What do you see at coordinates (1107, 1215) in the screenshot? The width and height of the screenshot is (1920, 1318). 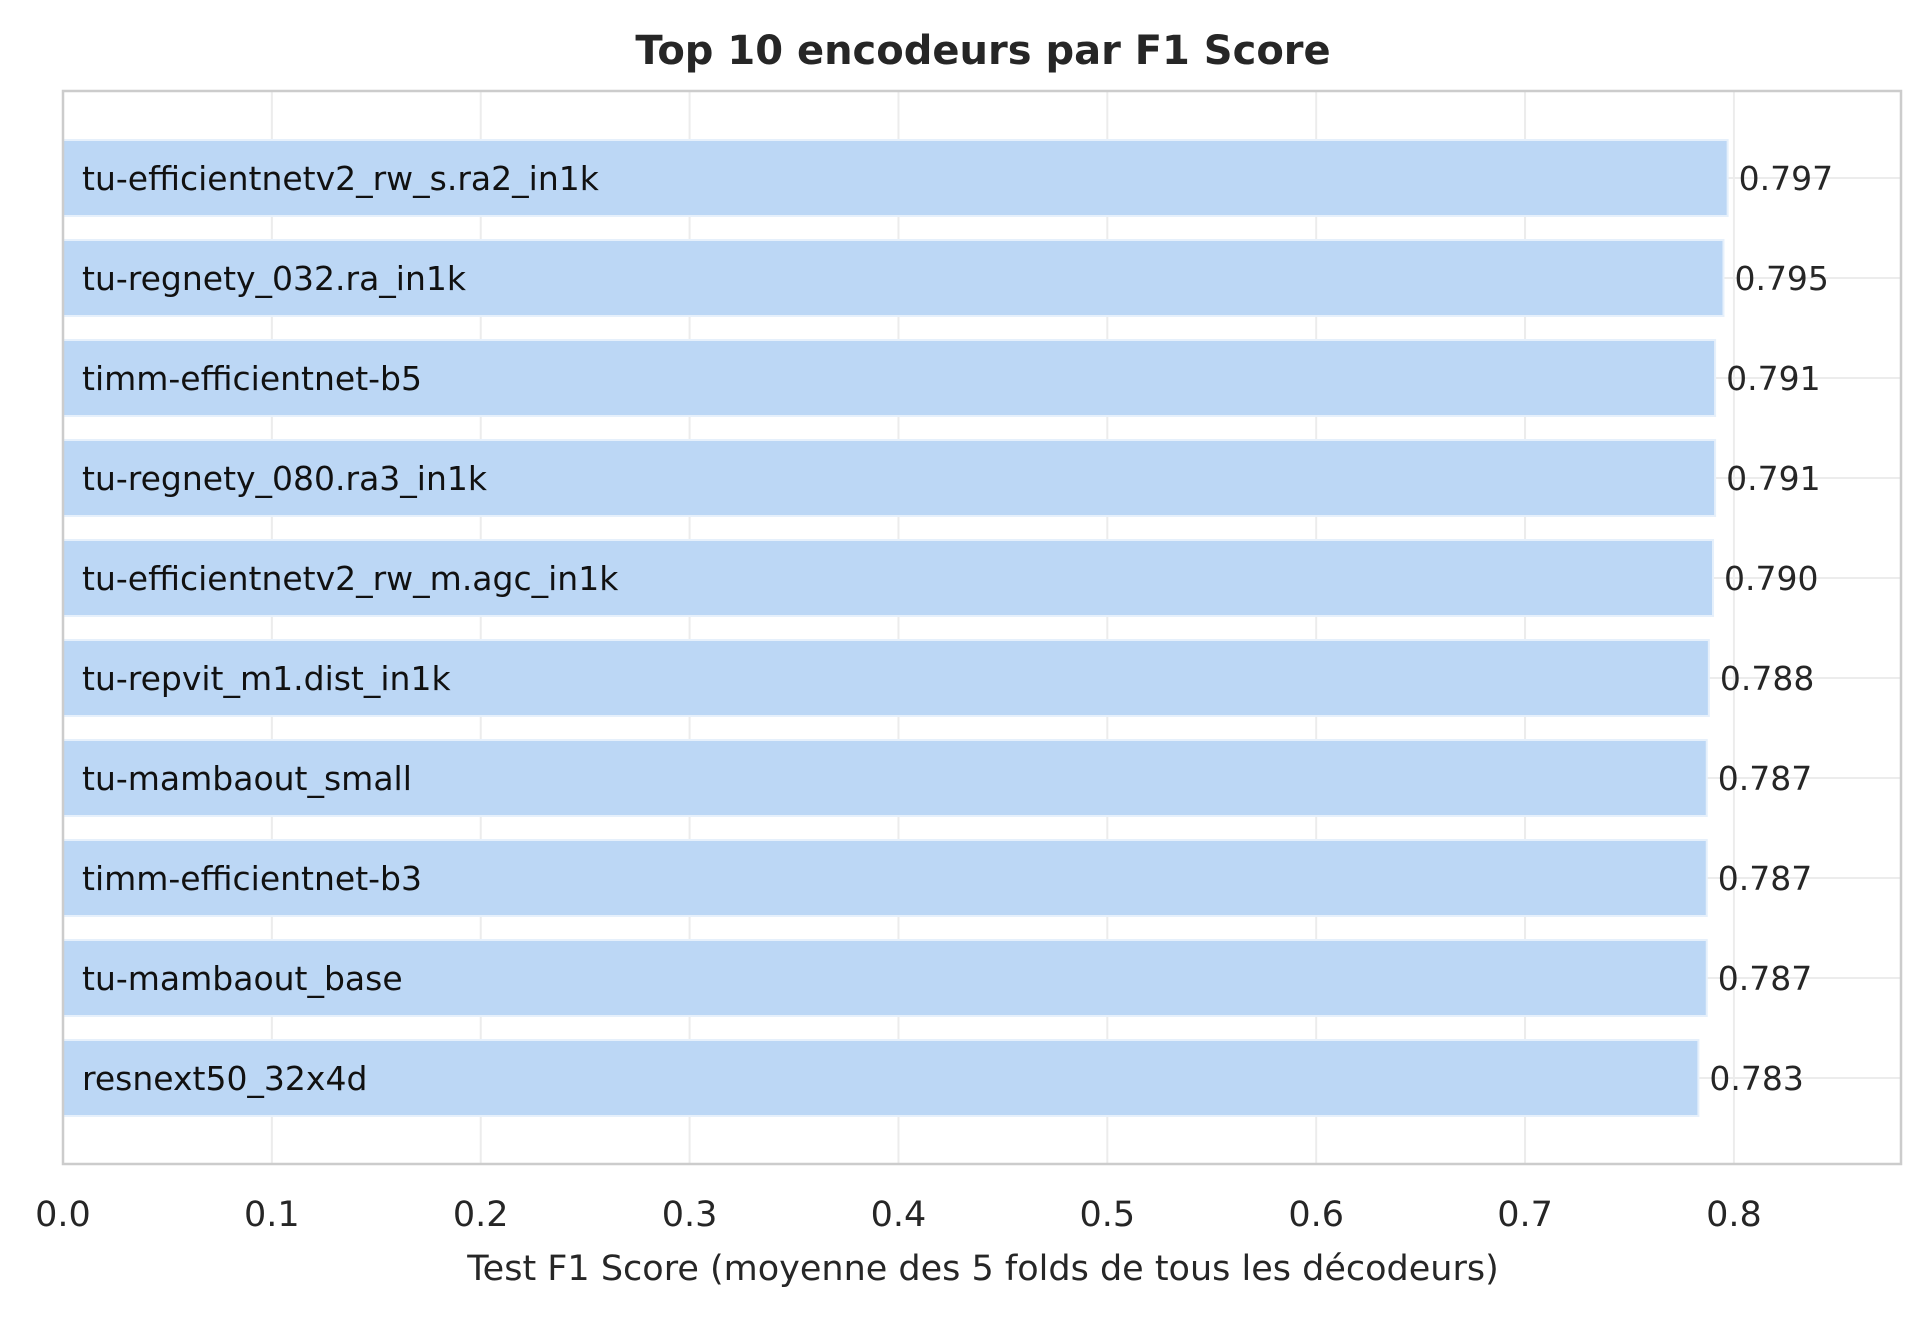 I see `x-tick-label: 0.5` at bounding box center [1107, 1215].